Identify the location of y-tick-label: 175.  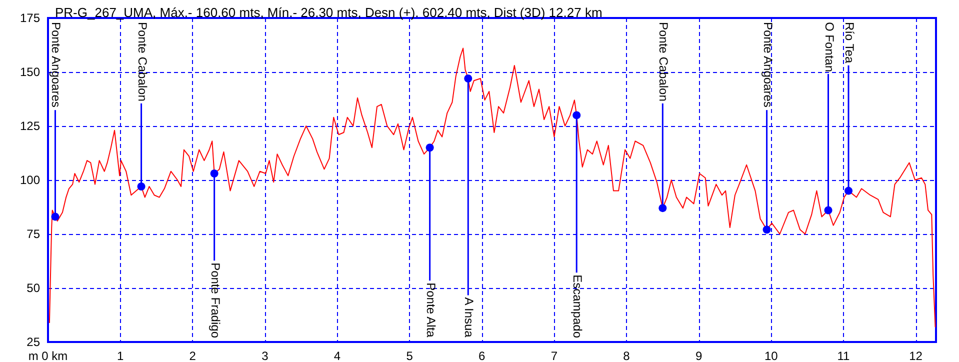
(30, 18).